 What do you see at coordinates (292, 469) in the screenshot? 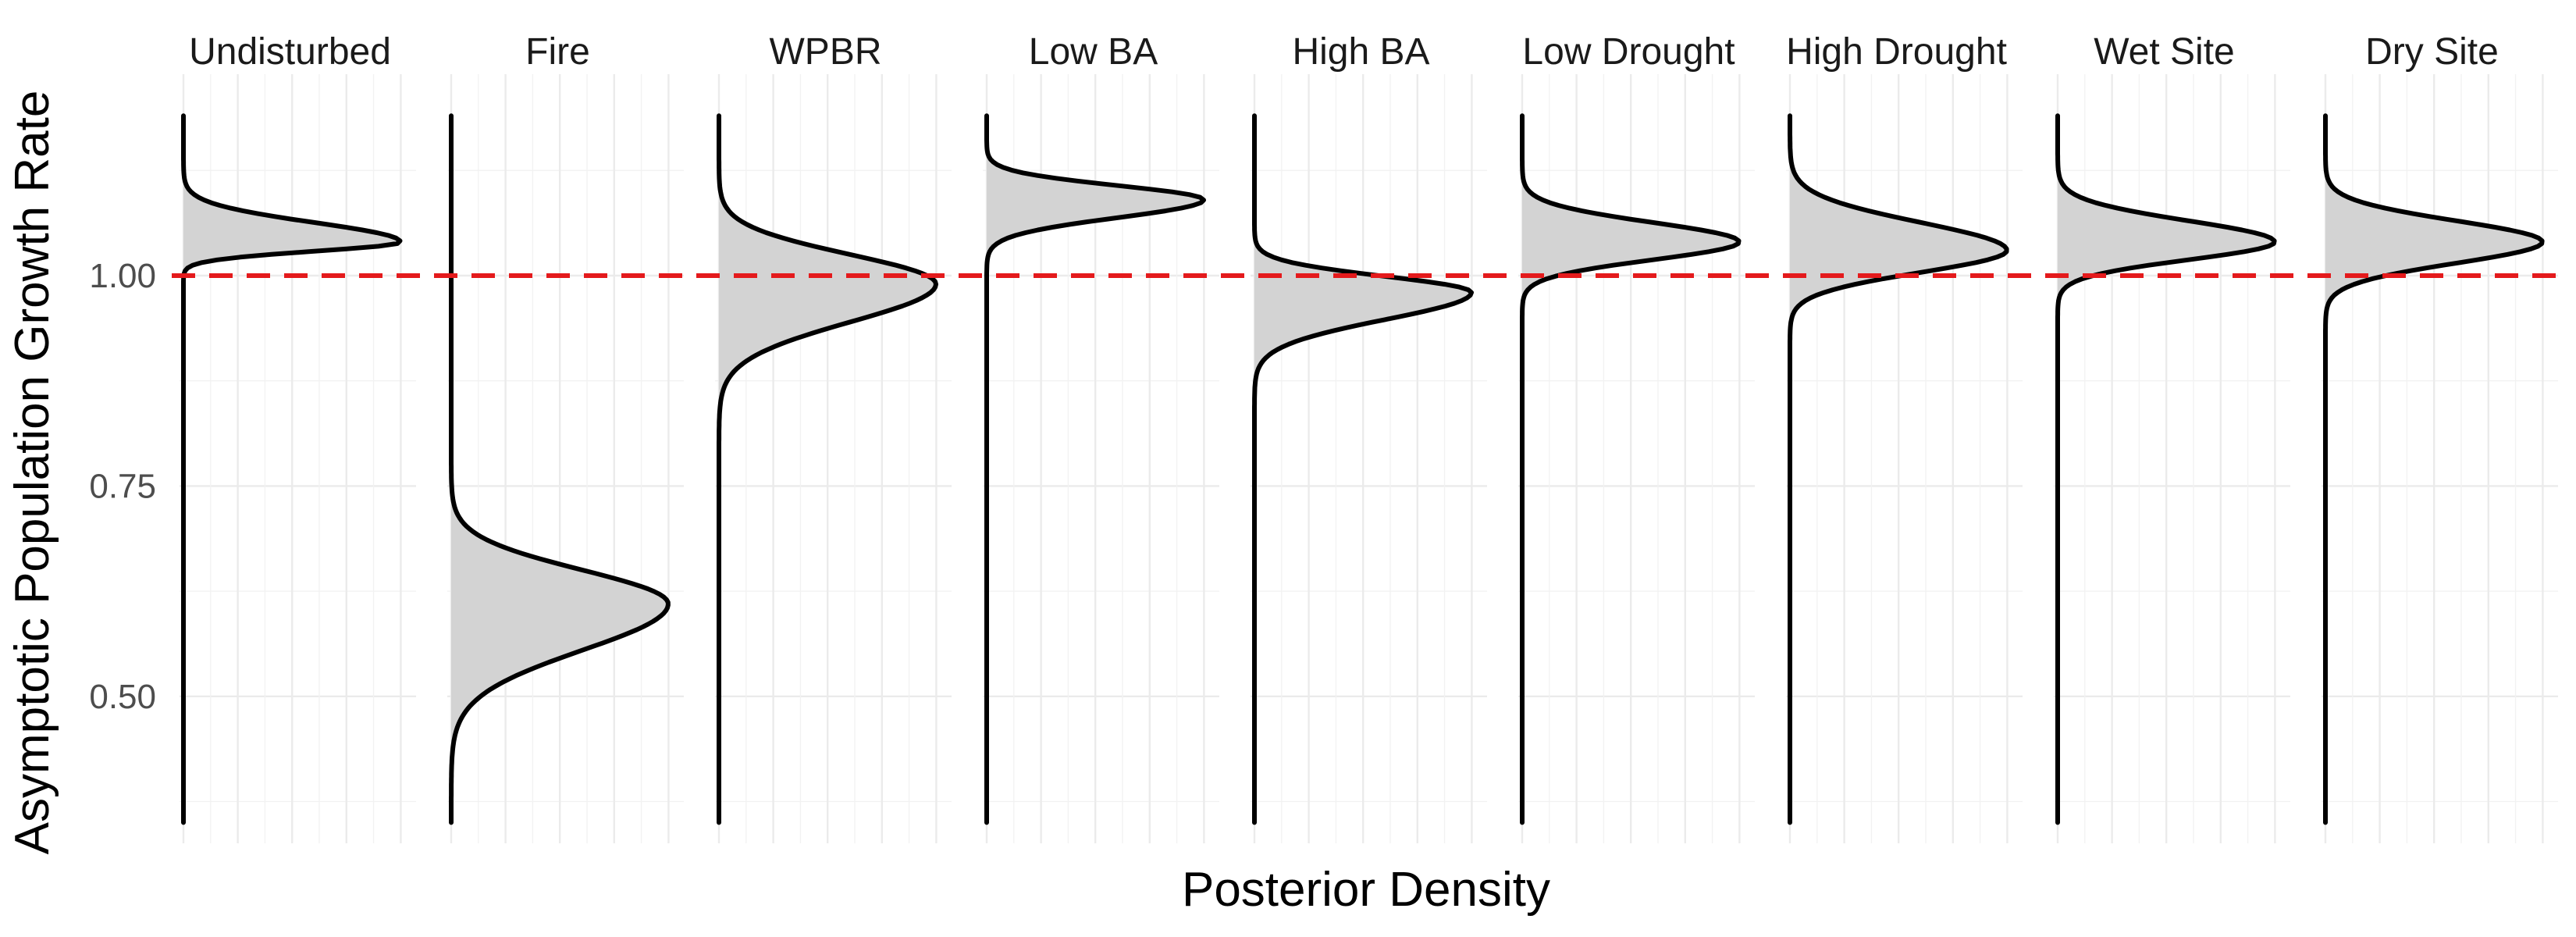
I see `density-curve-undisturbed` at bounding box center [292, 469].